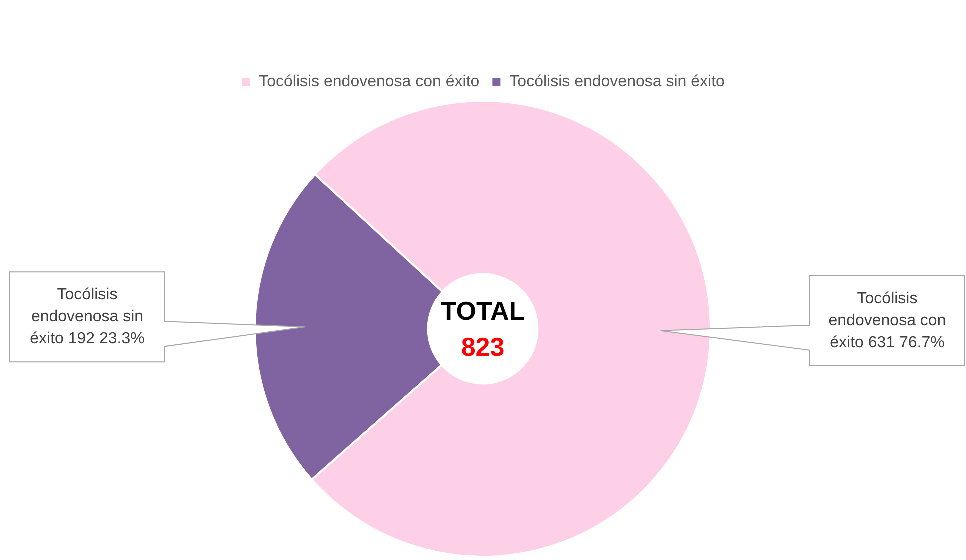 This screenshot has height=560, width=966. I want to click on data-label: Tocólisis endovenosa sin éxito 192 23.3%, so click(87, 317).